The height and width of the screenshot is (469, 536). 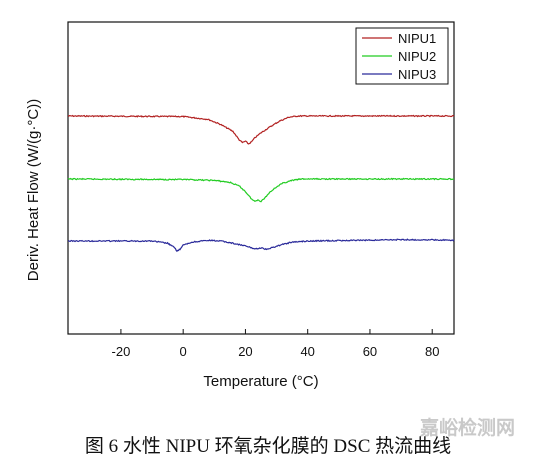 I want to click on watermark: 嘉峪检测网, so click(x=467, y=427).